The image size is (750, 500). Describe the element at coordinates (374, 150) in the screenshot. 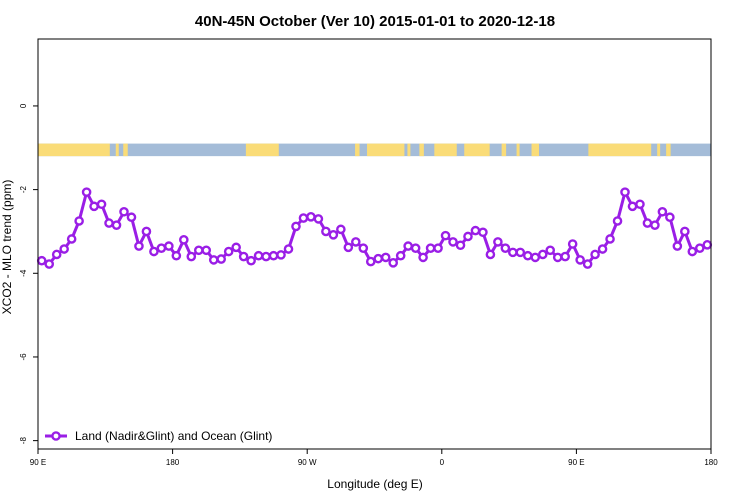

I see `land-ocean-strip` at that location.